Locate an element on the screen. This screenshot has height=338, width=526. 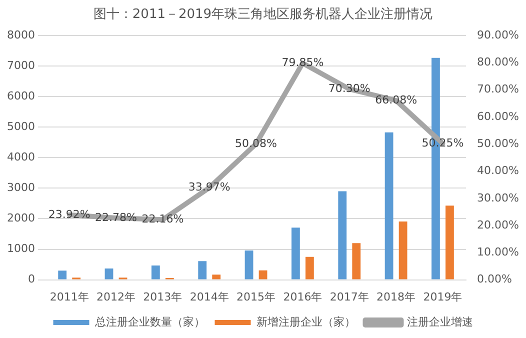
data-label: 50.08% is located at coordinates (256, 143).